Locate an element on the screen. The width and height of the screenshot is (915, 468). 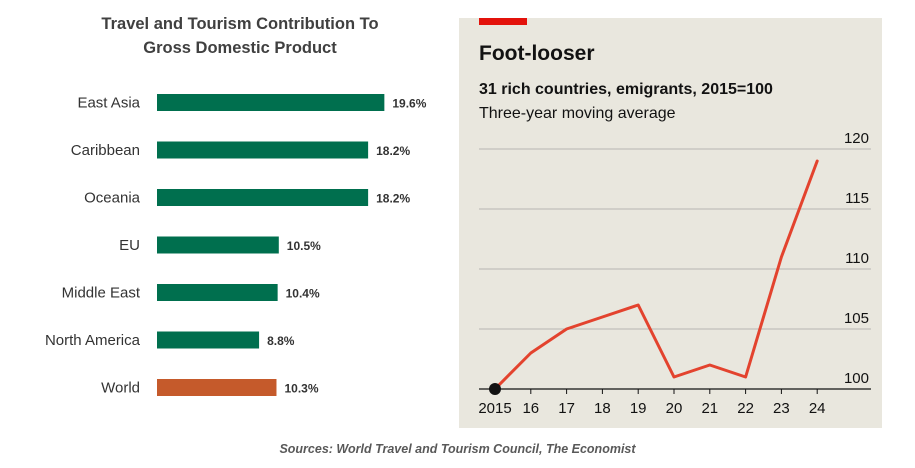
x-tick-label: 19 is located at coordinates (638, 408).